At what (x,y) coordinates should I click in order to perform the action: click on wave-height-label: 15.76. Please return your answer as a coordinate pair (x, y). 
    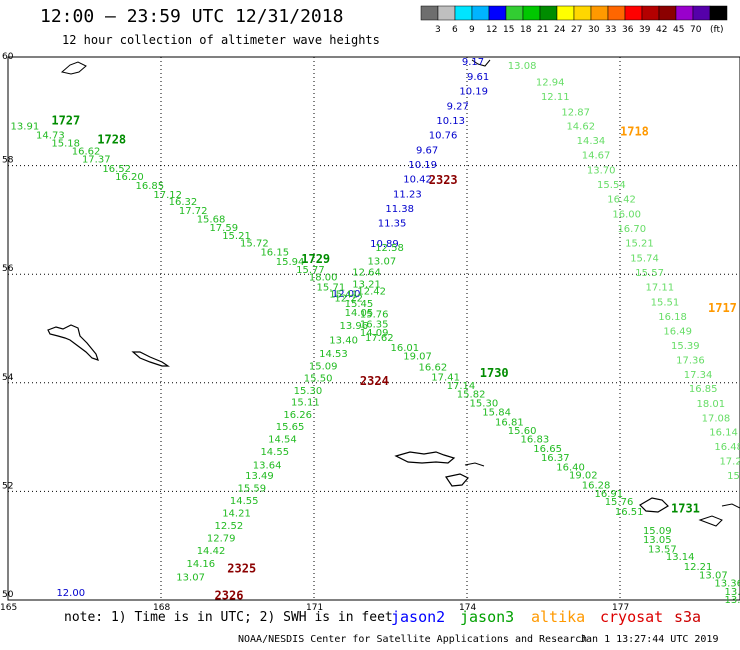
    Looking at the image, I should click on (374, 314).